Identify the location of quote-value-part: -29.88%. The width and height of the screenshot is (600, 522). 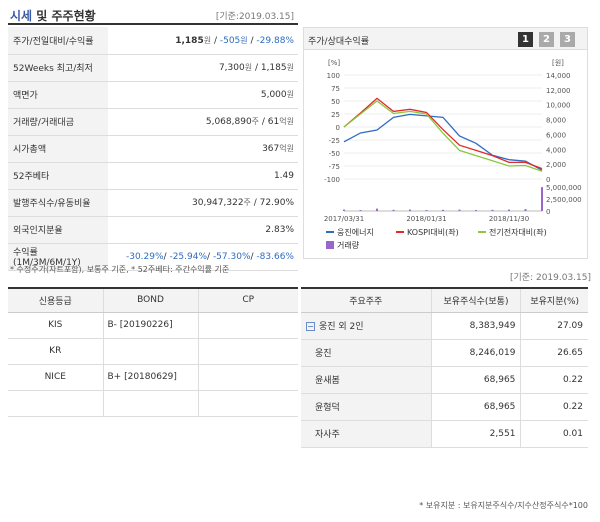
(275, 40).